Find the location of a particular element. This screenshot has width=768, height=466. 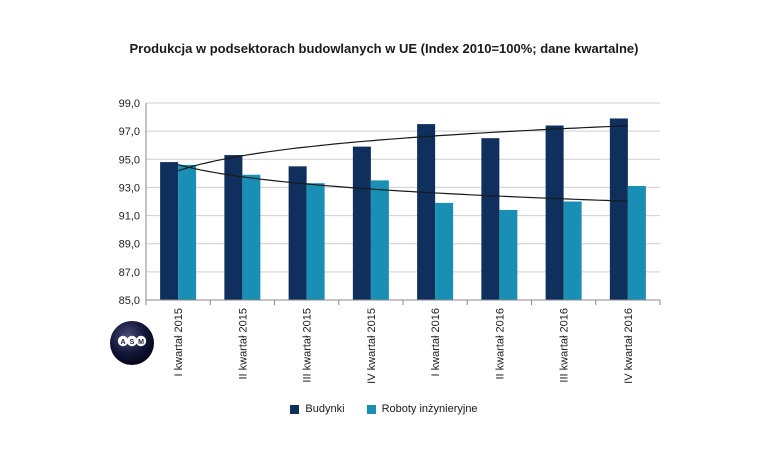

x-tick-label: IV kwartał 2015 is located at coordinates (372, 346).